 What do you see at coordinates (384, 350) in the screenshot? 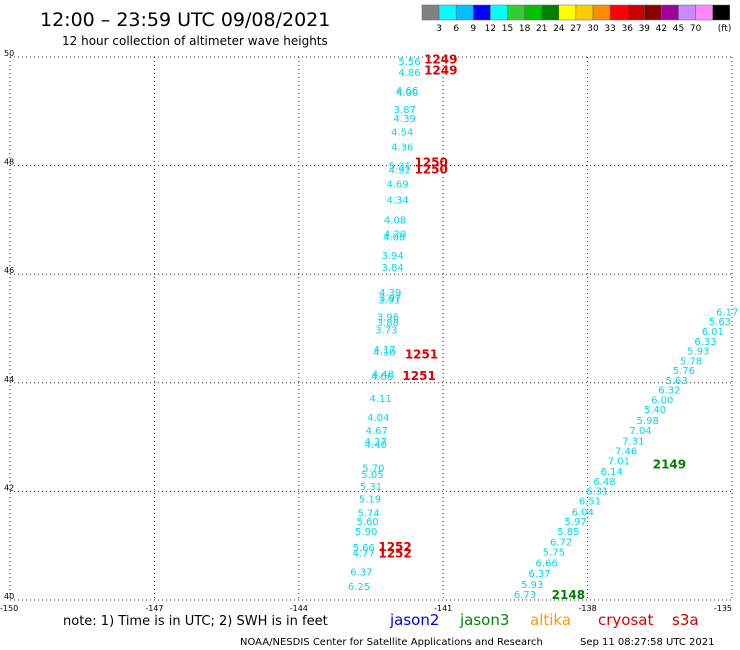
I see `wave-height-point: 4.17` at bounding box center [384, 350].